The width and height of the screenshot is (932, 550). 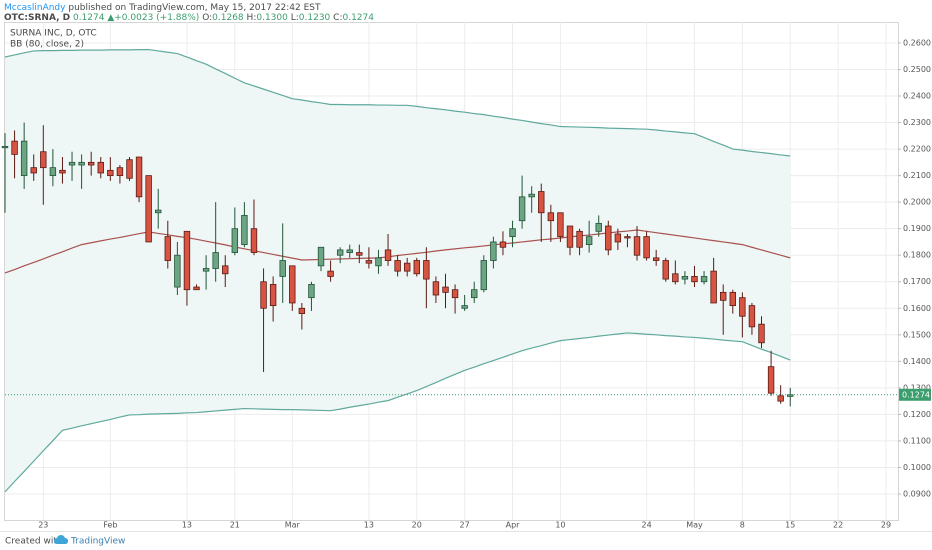 What do you see at coordinates (228, 18) in the screenshot?
I see `o-value: 0.1268` at bounding box center [228, 18].